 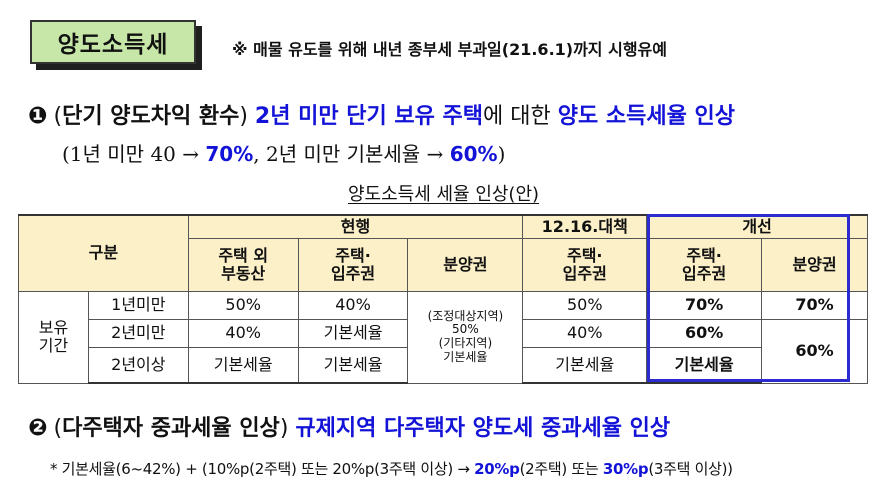 I want to click on cell-improved: 70%, so click(x=704, y=305).